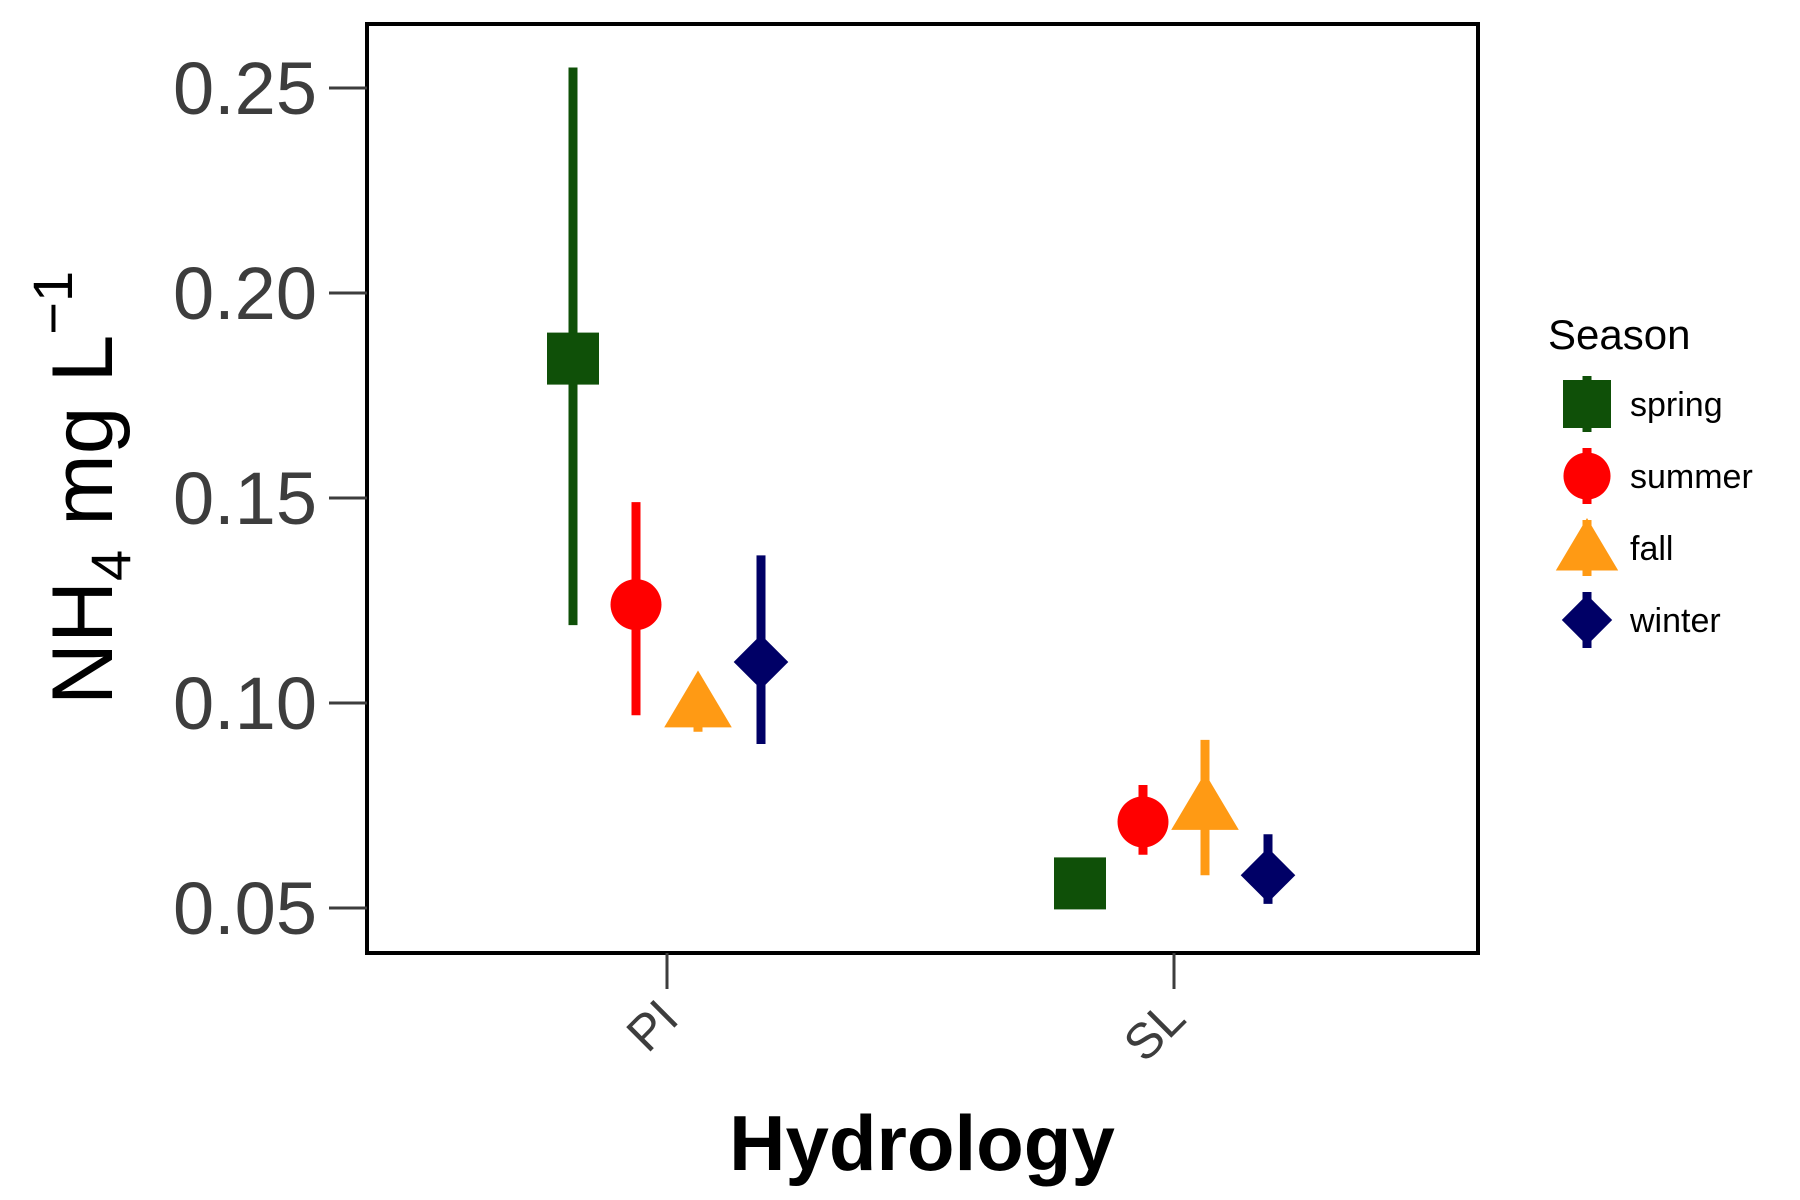 This screenshot has height=1200, width=1800. Describe the element at coordinates (1143, 822) in the screenshot. I see `point-summer-SL` at that location.